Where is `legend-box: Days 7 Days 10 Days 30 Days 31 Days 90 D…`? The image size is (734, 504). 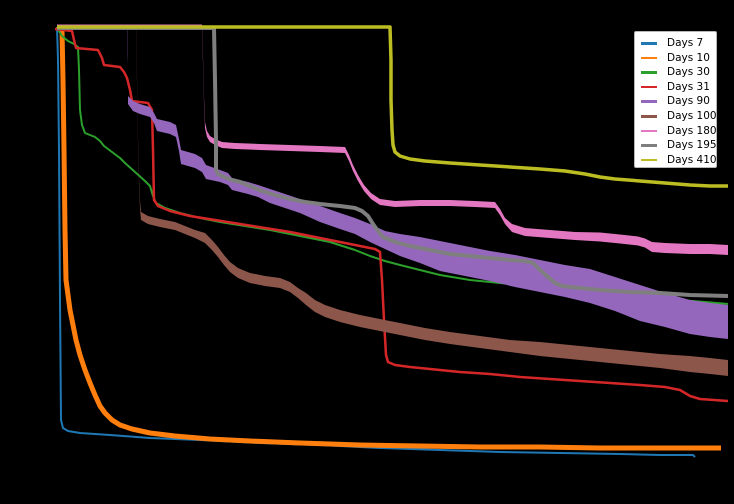
legend-box: Days 7 Days 10 Days 30 Days 31 Days 90 D… is located at coordinates (675, 99).